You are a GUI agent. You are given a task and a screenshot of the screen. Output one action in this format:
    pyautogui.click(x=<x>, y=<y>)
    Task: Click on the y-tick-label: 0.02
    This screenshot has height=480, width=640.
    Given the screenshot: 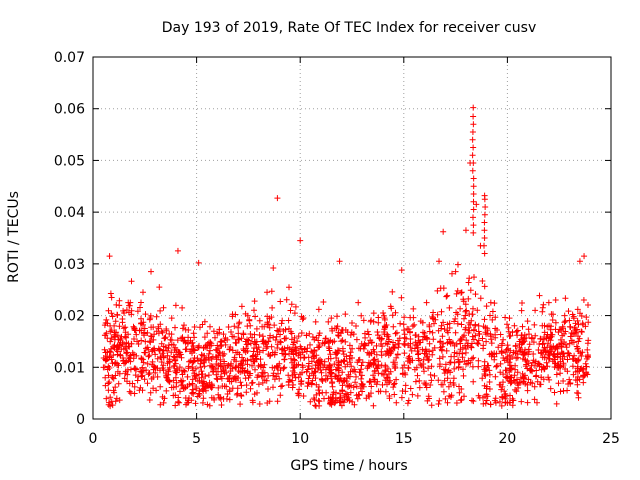 What is the action you would take?
    pyautogui.click(x=69, y=317)
    